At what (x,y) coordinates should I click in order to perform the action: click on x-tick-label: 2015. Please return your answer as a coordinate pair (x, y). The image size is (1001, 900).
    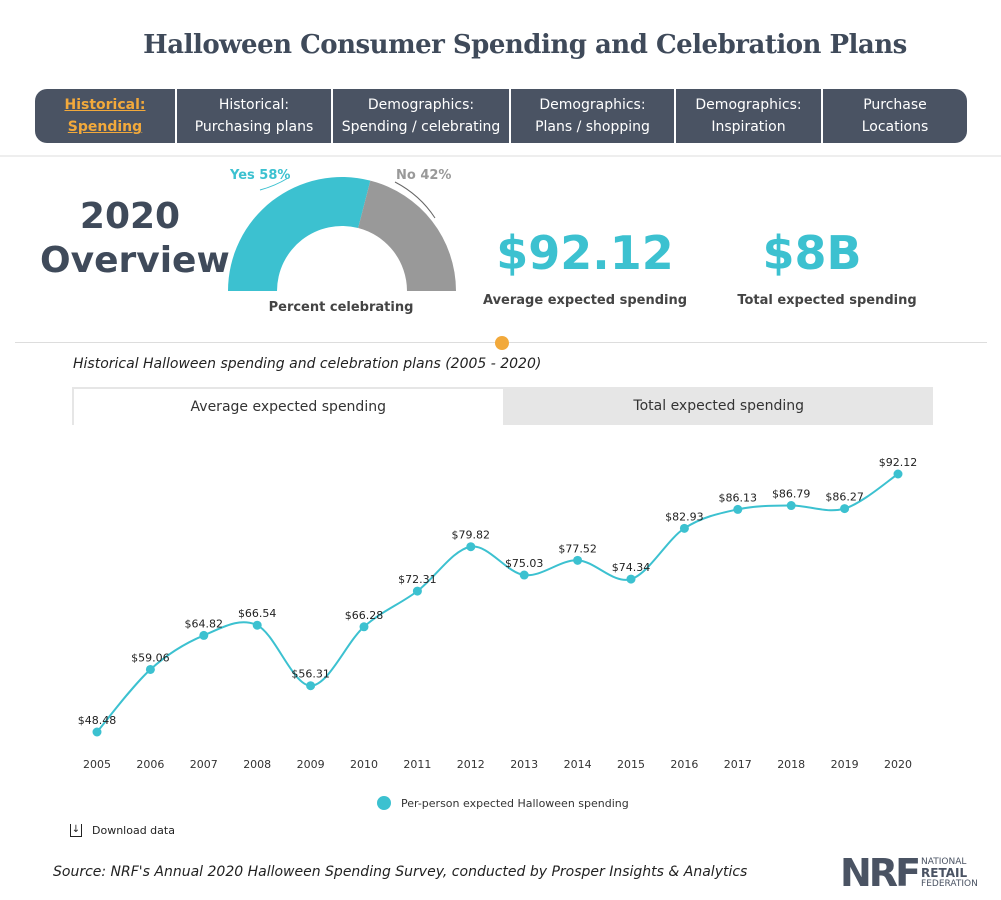
    Looking at the image, I should click on (631, 764).